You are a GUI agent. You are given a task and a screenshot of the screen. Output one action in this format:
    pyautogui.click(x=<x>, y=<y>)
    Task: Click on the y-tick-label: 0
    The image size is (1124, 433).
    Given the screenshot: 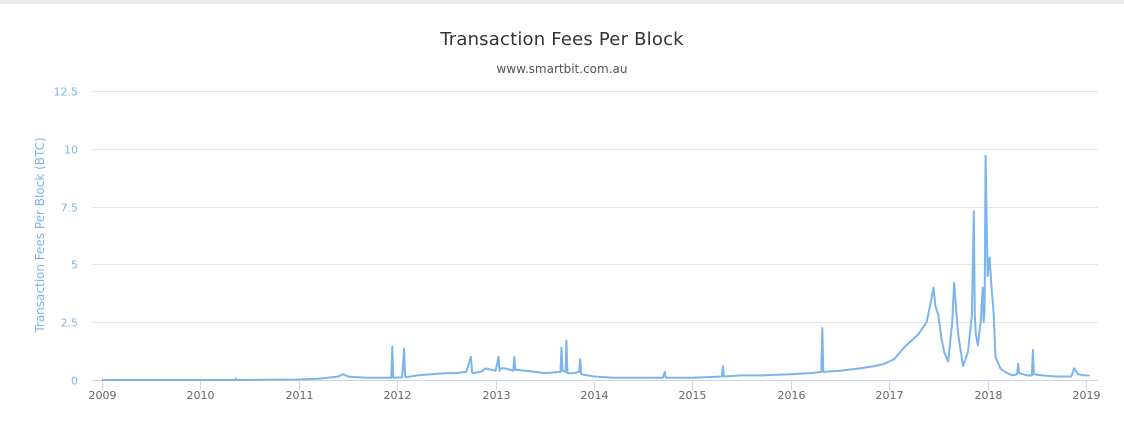 What is the action you would take?
    pyautogui.click(x=74, y=381)
    